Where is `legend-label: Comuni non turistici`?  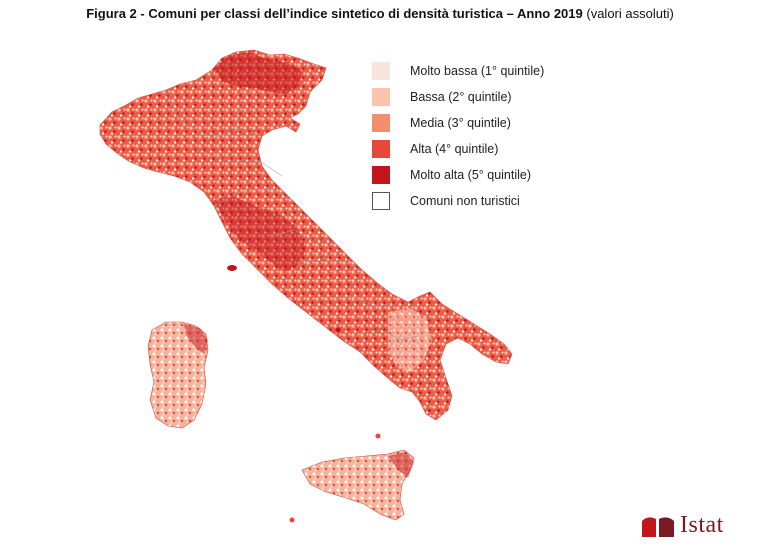
legend-label: Comuni non turistici is located at coordinates (465, 201).